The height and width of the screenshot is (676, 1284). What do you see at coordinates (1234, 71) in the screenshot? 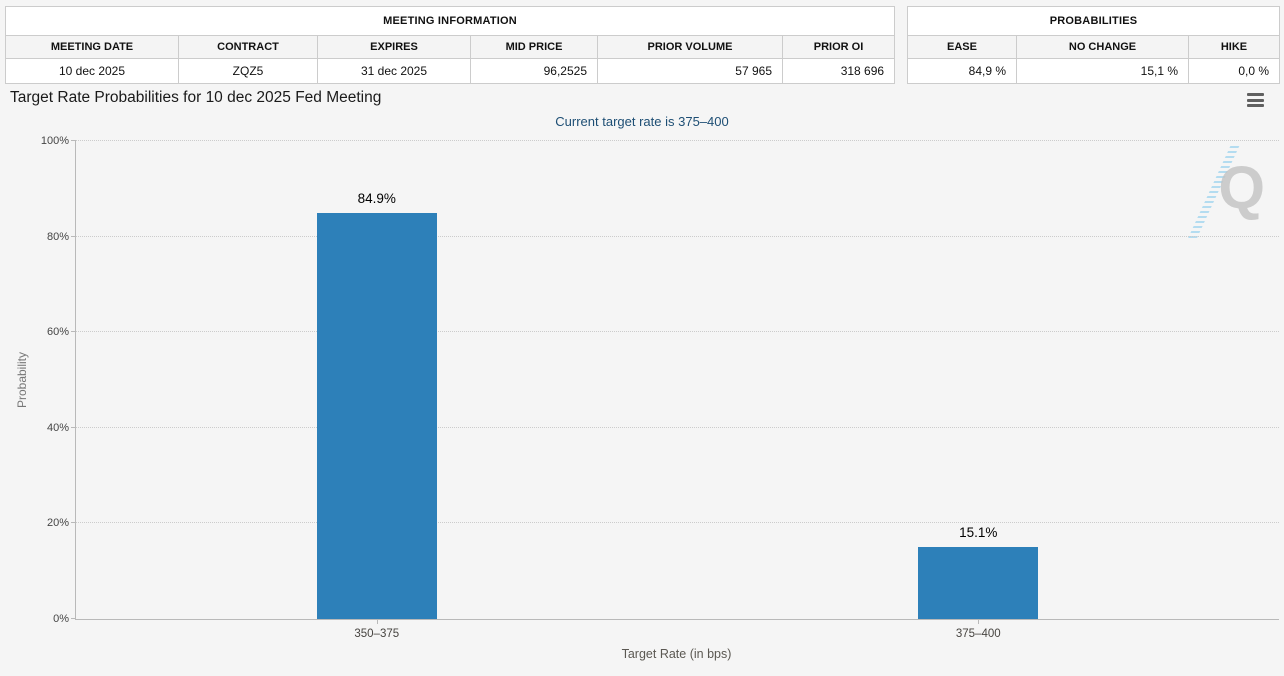
I see `hike-value: 0,0 %` at bounding box center [1234, 71].